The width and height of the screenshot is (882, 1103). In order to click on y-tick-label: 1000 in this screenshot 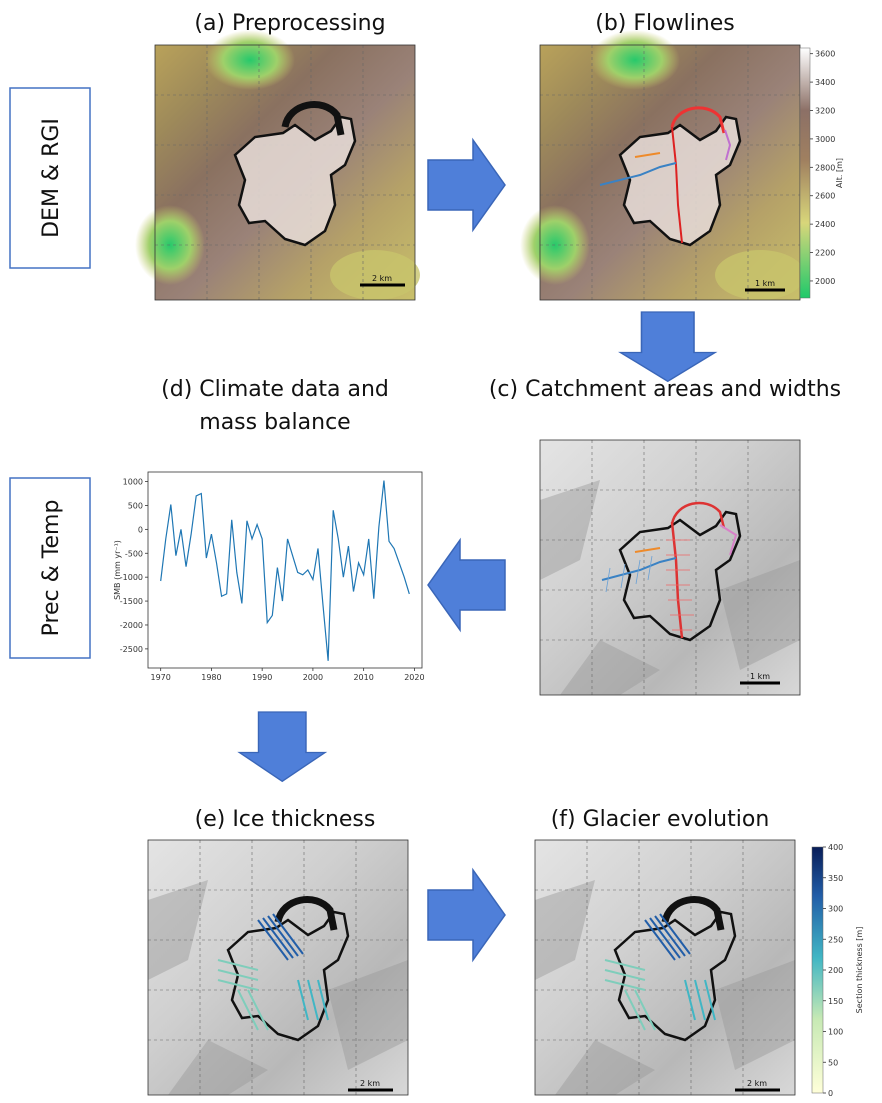, I will do `click(133, 482)`.